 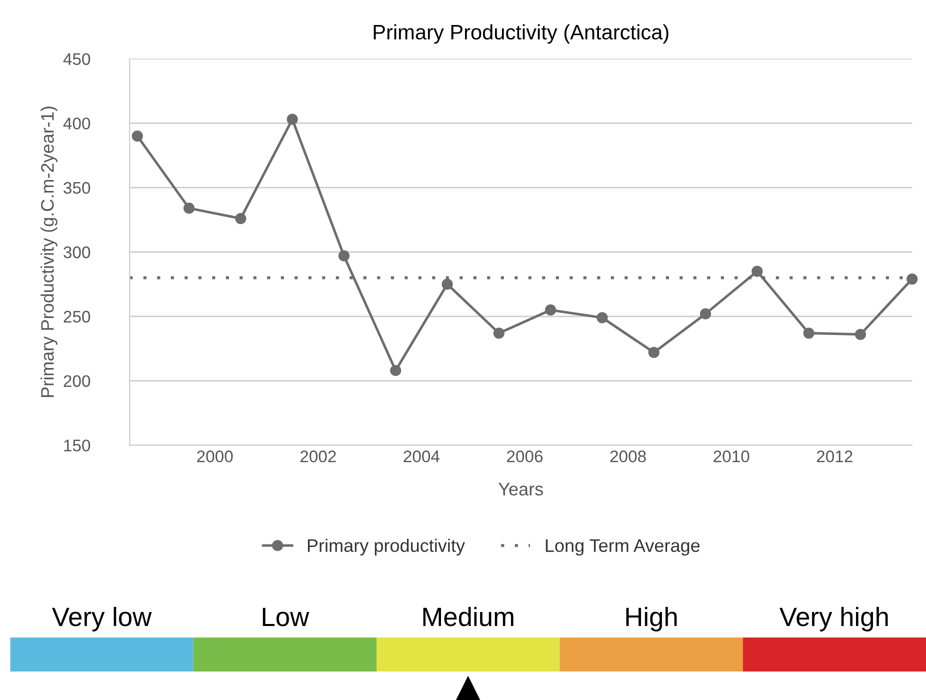 What do you see at coordinates (651, 619) in the screenshot?
I see `x-tick-label: High` at bounding box center [651, 619].